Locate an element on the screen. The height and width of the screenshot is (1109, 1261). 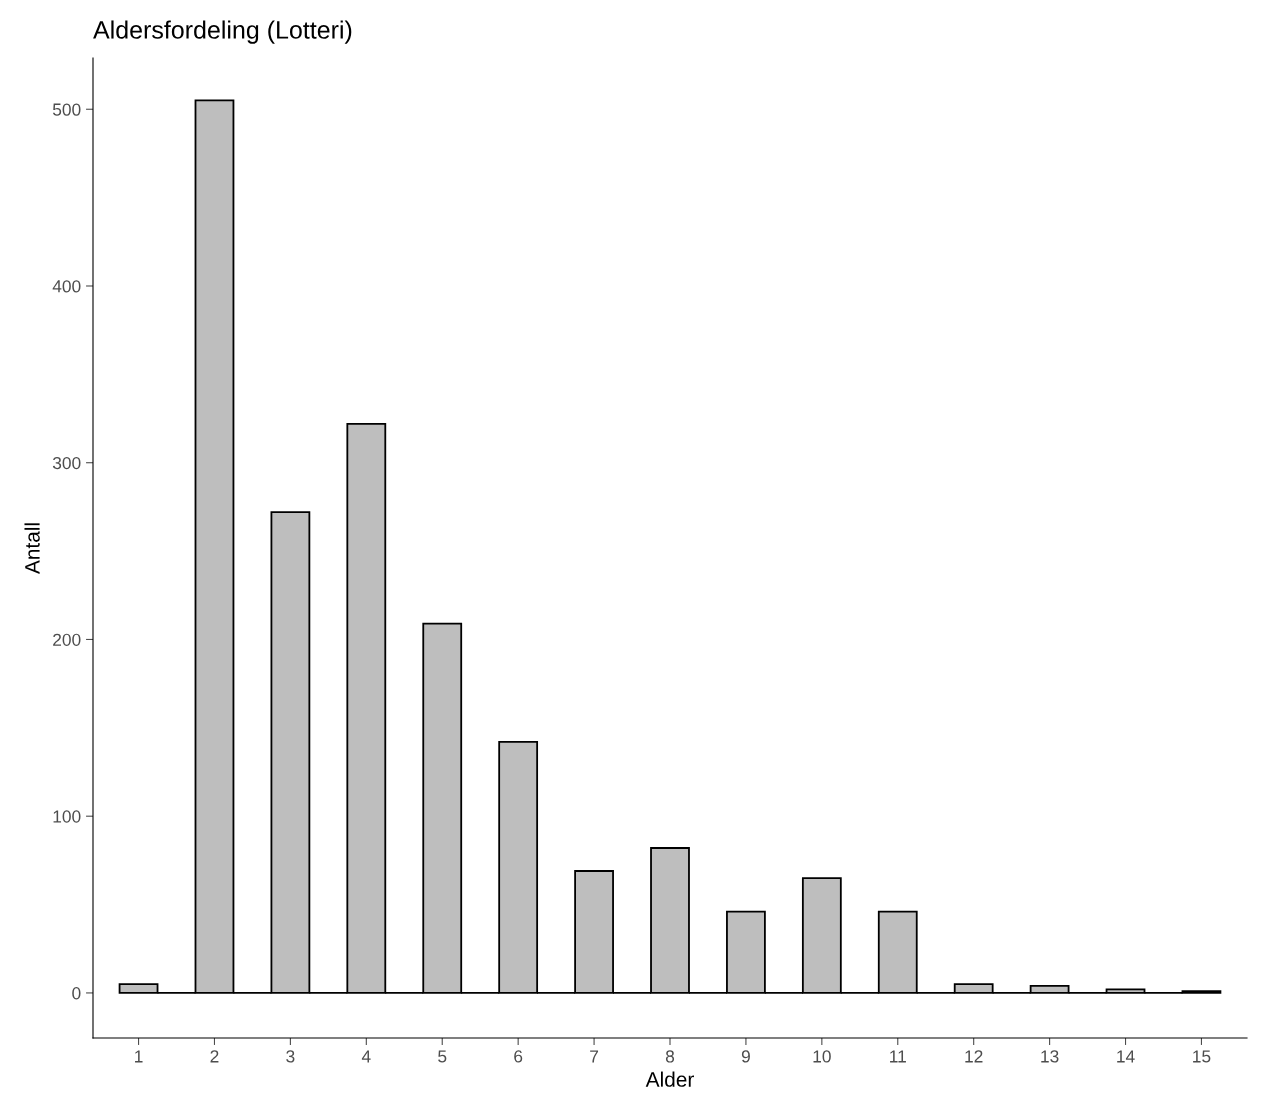
x-tick-label: 2 is located at coordinates (214, 1056).